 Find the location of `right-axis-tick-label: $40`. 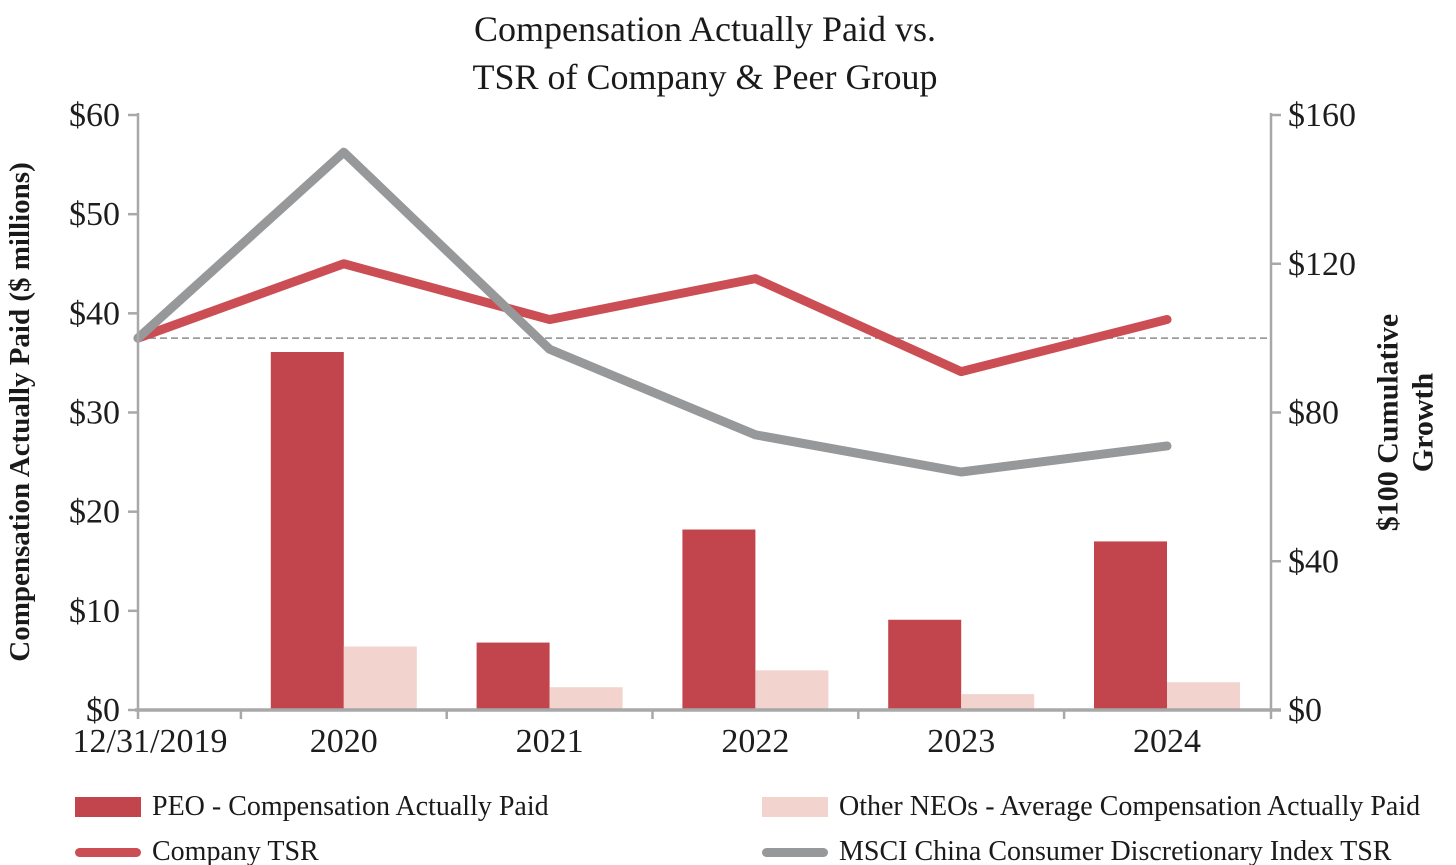

right-axis-tick-label: $40 is located at coordinates (1313, 561).